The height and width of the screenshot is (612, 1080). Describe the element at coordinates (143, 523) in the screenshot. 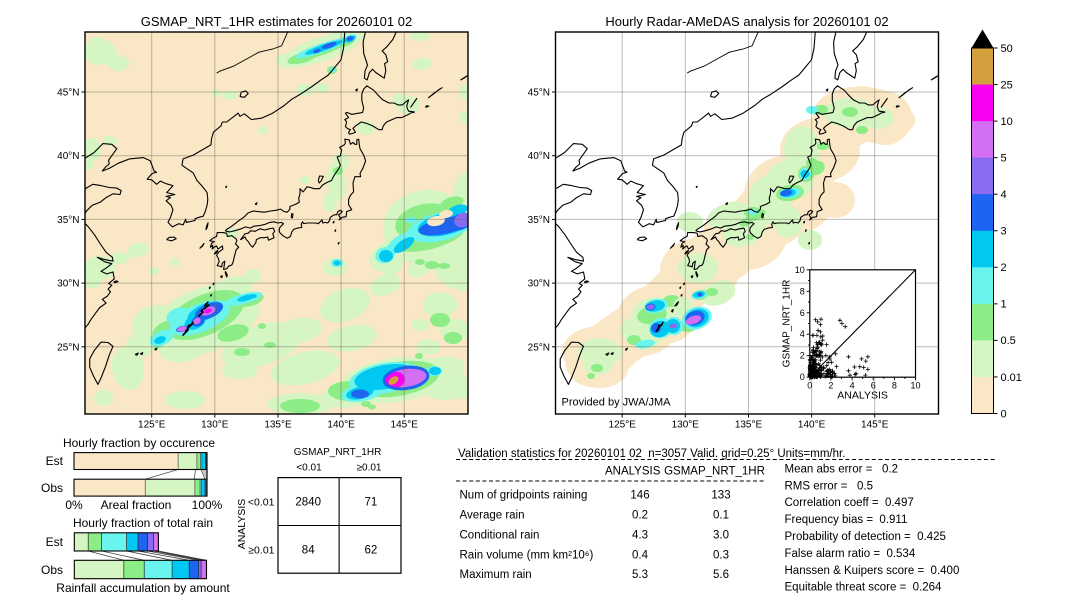

I see `svg-text: Hourly fraction of total rain` at that location.